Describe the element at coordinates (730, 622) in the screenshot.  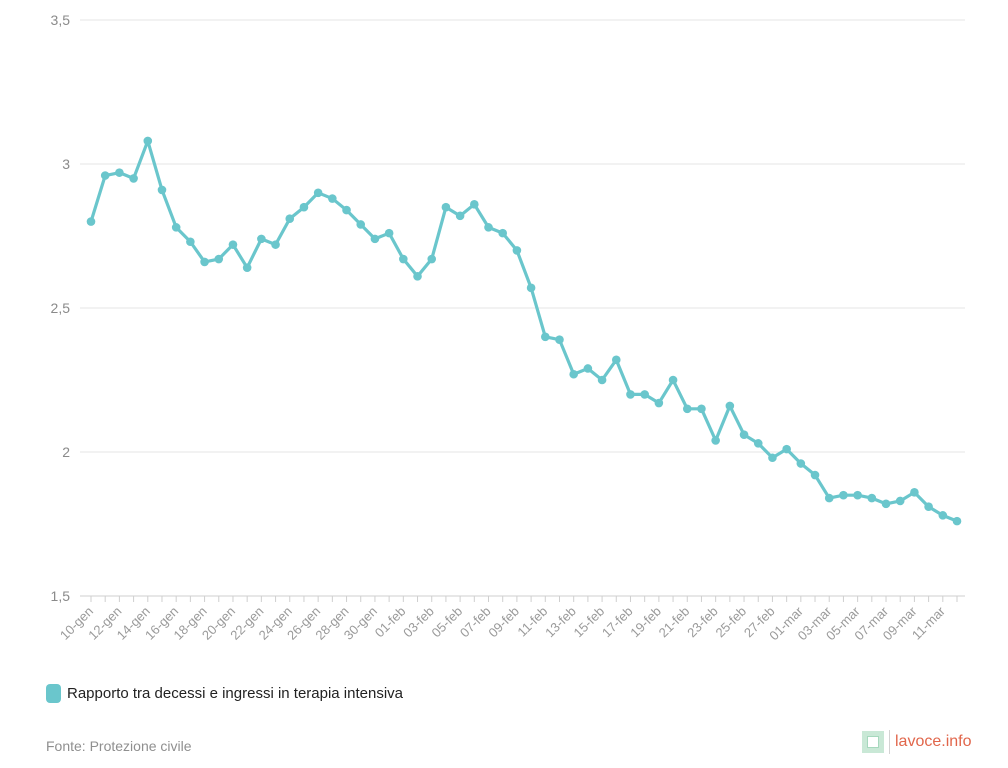
I see `x-tick-label: 25-feb` at that location.